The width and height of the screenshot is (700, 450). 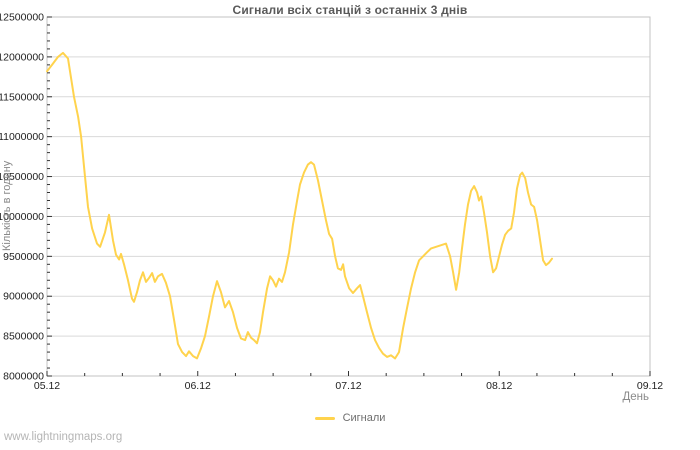 I want to click on y-axis-title: Кількість в годину, so click(x=7, y=206).